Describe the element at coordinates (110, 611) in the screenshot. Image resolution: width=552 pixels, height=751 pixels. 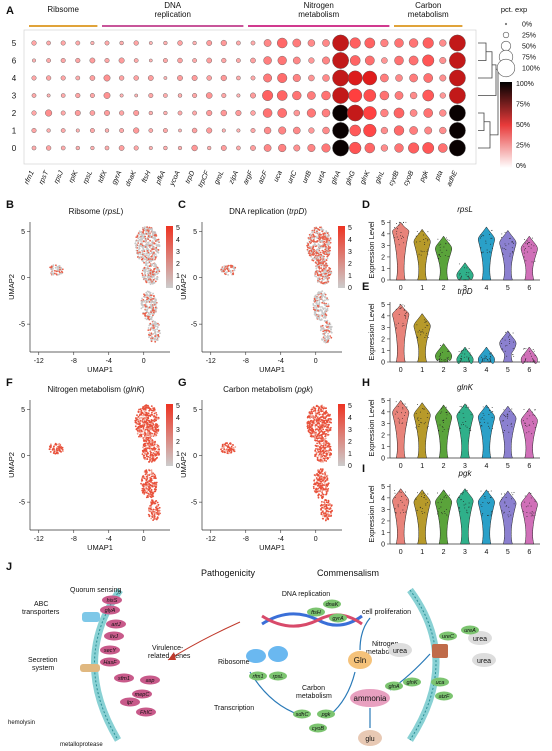
I see `gene-pill-label: glyA` at that location.